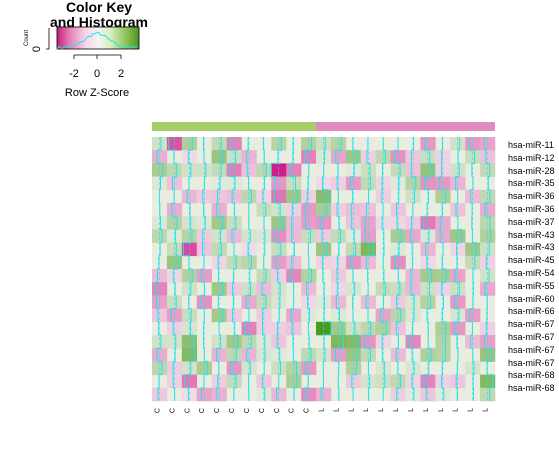 The width and height of the screenshot is (559, 464). Describe the element at coordinates (531, 170) in the screenshot. I see `row-label: hsa-miR-28` at that location.